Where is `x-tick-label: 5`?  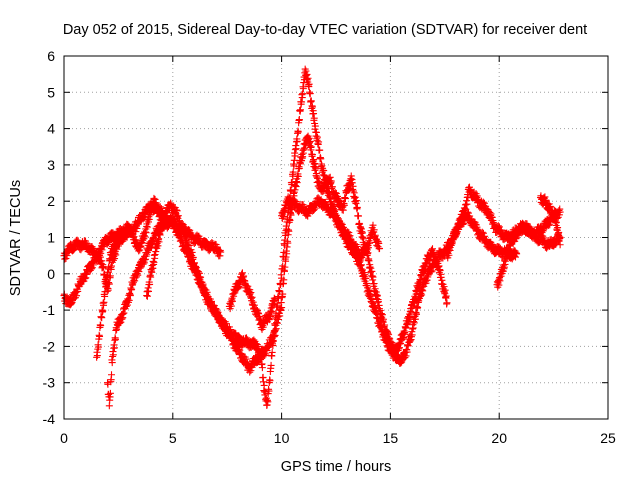 x-tick-label: 5 is located at coordinates (173, 438).